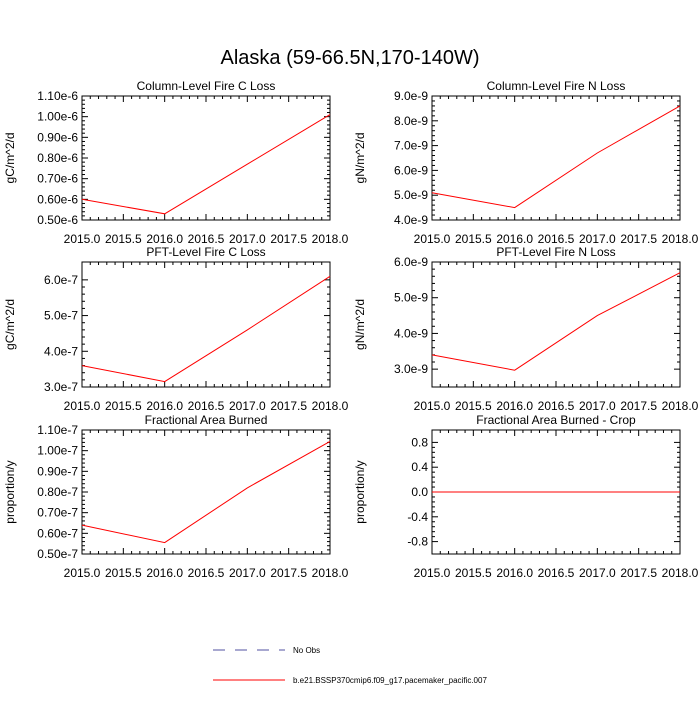 Image resolution: width=700 pixels, height=705 pixels. Describe the element at coordinates (417, 542) in the screenshot. I see `y-tick-label: -0.8` at that location.